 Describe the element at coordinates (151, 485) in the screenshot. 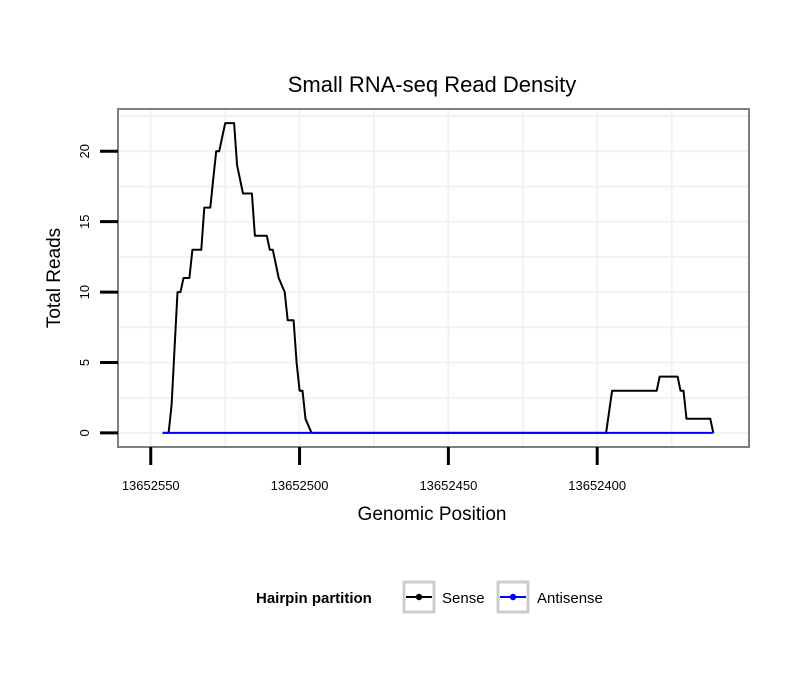

I see `x-tick-label: 13652550` at that location.